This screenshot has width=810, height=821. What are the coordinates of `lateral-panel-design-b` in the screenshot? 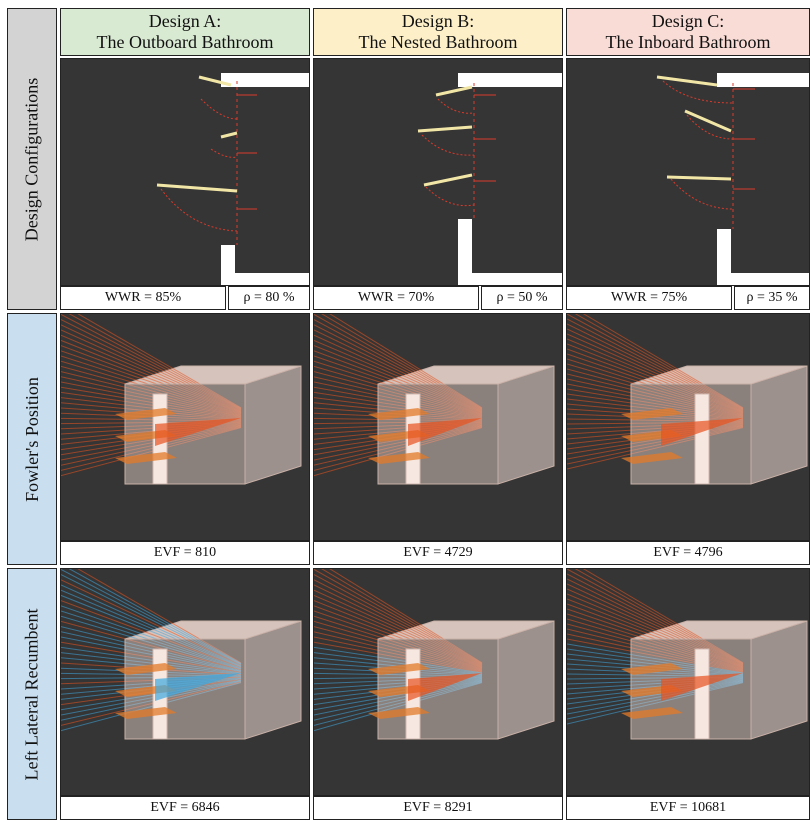 It's located at (438, 682).